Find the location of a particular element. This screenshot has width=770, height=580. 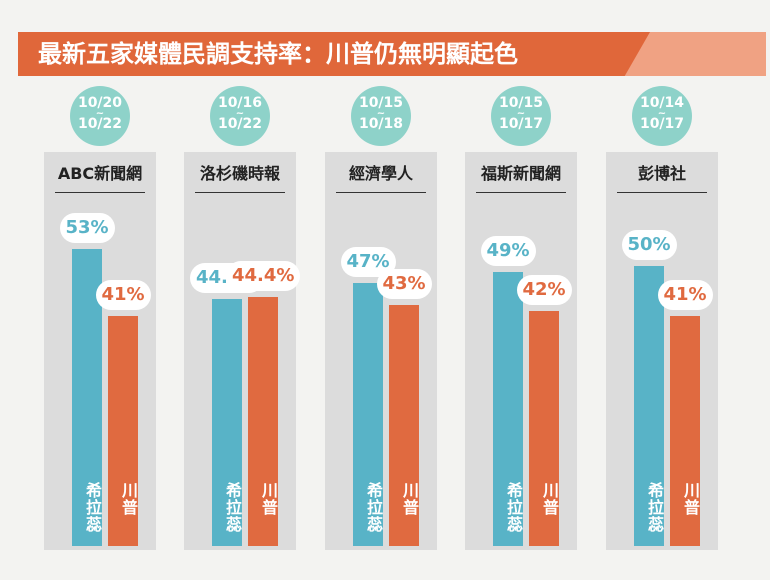

date-badge: 10/15 ~10/17 is located at coordinates (521, 116).